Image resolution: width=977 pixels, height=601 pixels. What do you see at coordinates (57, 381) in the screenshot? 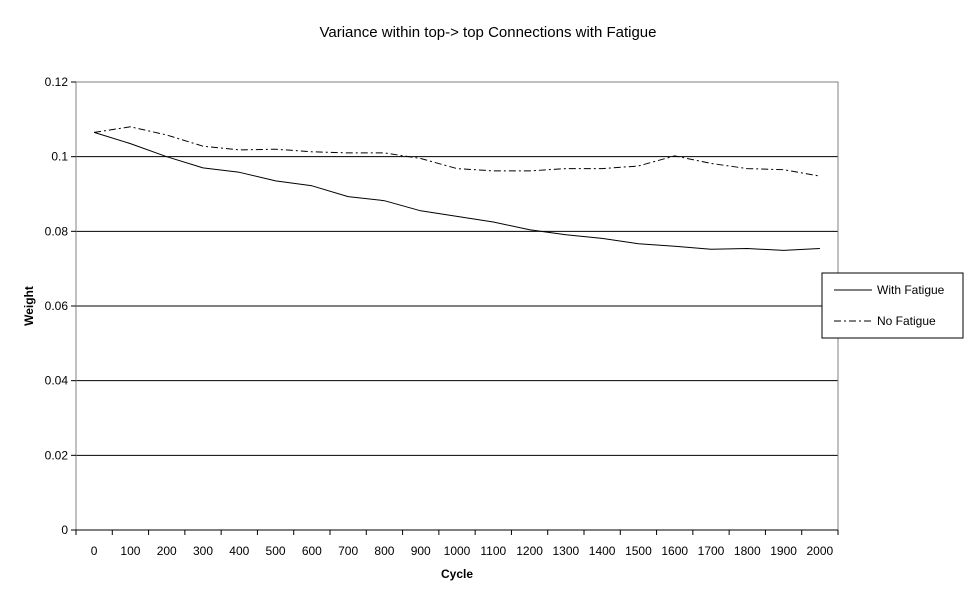
I see `y-tick-label: 0.04` at bounding box center [57, 381].